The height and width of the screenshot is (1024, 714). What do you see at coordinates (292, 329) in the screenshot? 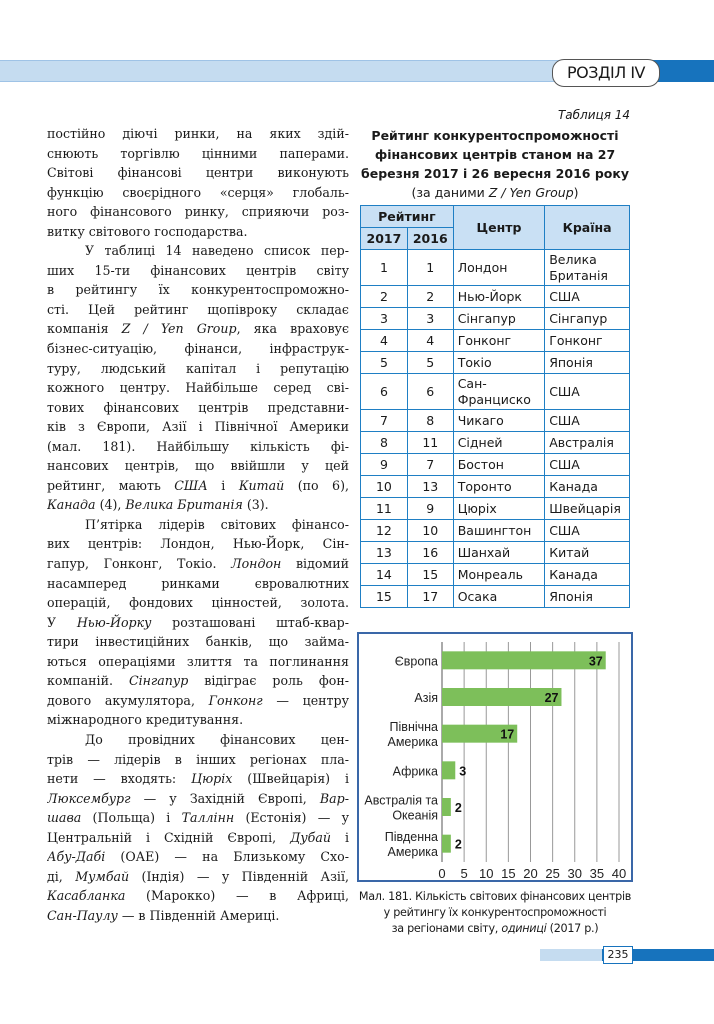
I see `text-span: , яка враховує` at bounding box center [292, 329].